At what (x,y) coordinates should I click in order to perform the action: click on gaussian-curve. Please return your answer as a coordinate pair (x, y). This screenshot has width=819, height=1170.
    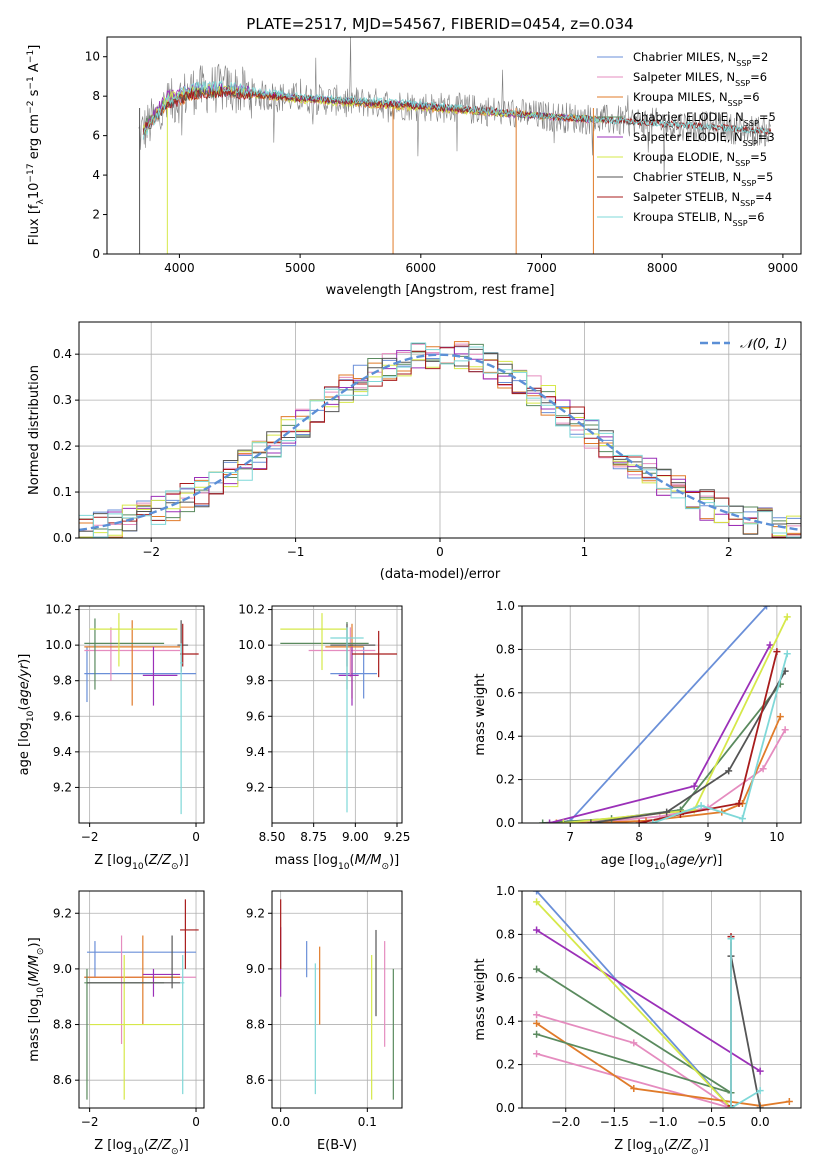
    Looking at the image, I should click on (440, 442).